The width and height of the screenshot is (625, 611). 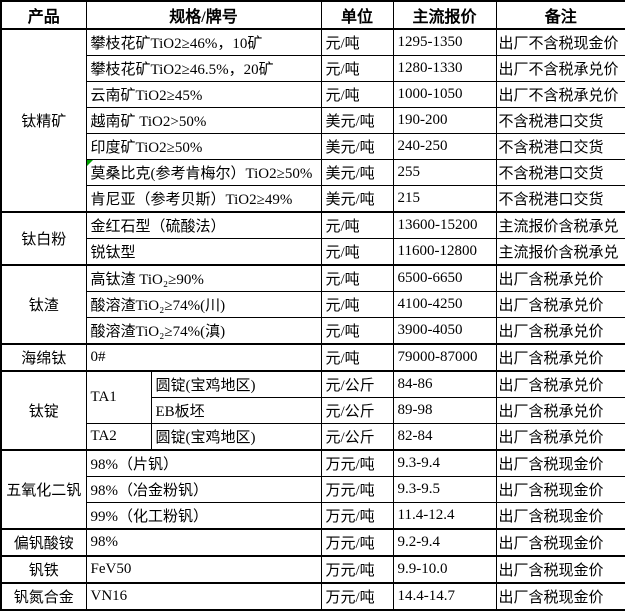 What do you see at coordinates (191, 200) in the screenshot?
I see `spec-cell-text: 肯尼亚（参考贝斯）TiO2≥49%` at bounding box center [191, 200].